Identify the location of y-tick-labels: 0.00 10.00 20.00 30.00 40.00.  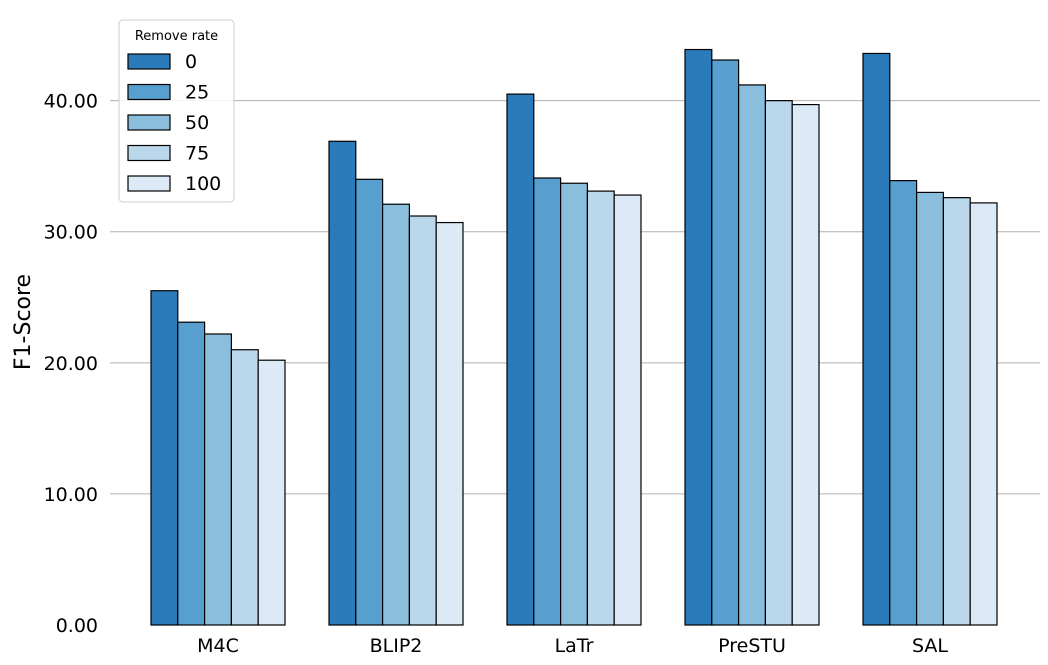
(71, 364).